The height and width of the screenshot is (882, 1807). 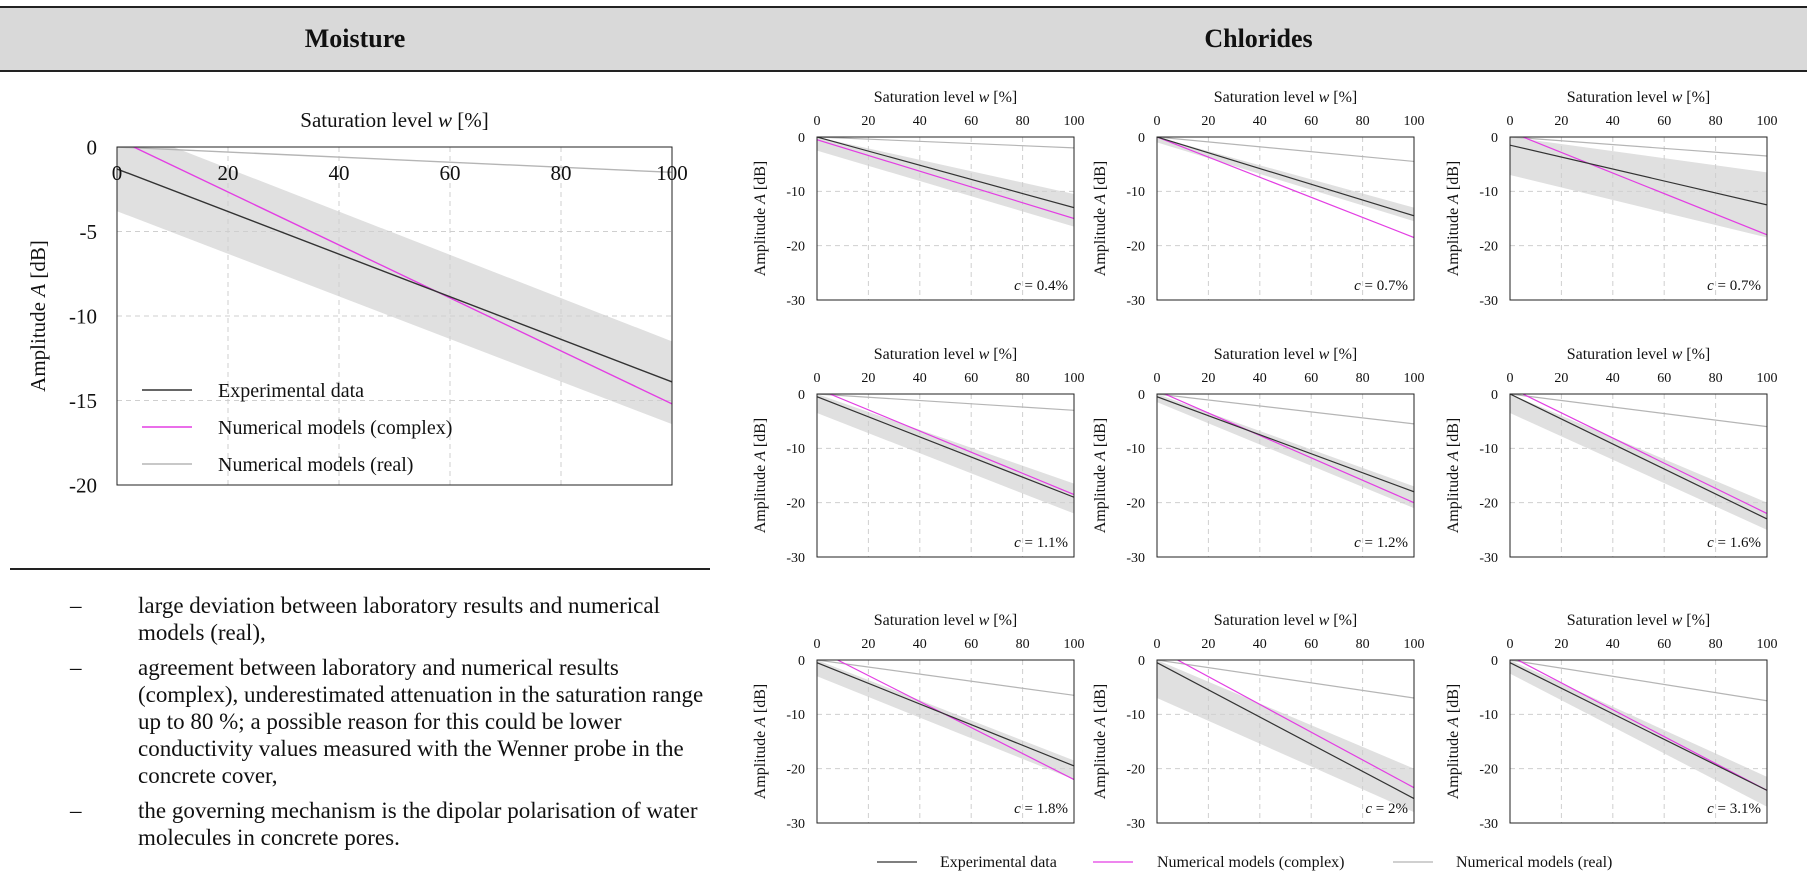 What do you see at coordinates (360, 569) in the screenshot?
I see `section-divider` at bounding box center [360, 569].